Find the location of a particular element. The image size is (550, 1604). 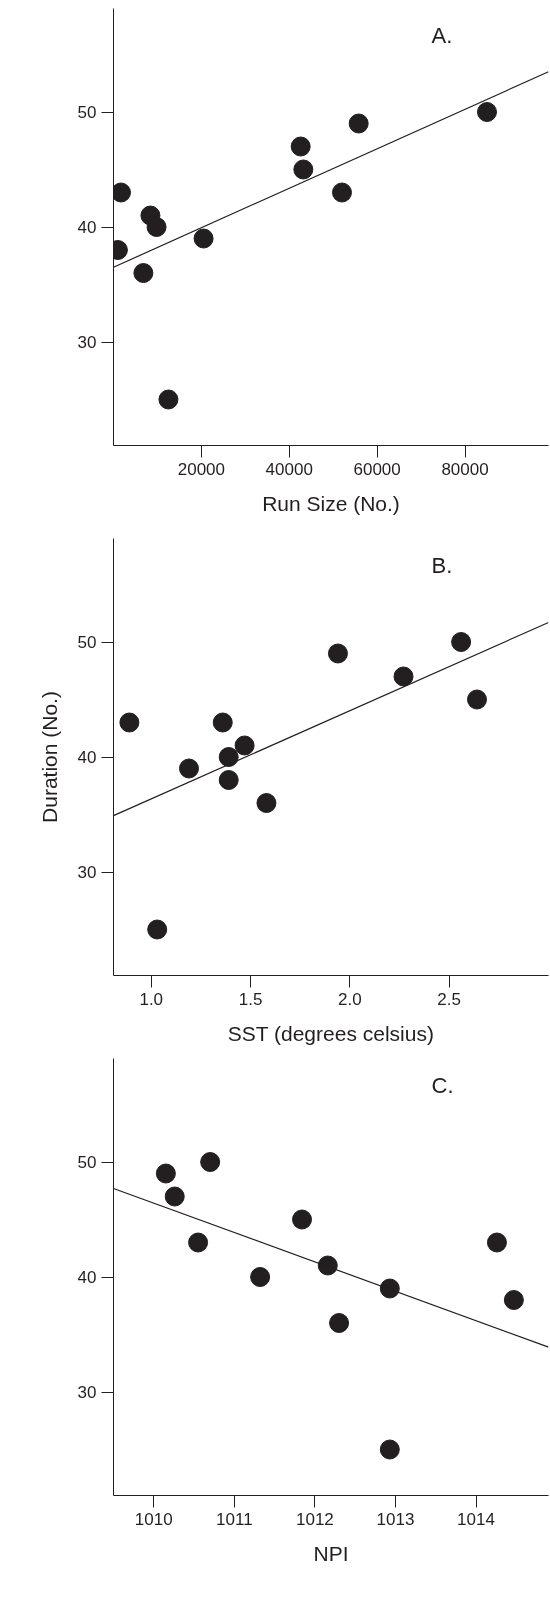

x-tick-label: 80000 is located at coordinates (465, 469).